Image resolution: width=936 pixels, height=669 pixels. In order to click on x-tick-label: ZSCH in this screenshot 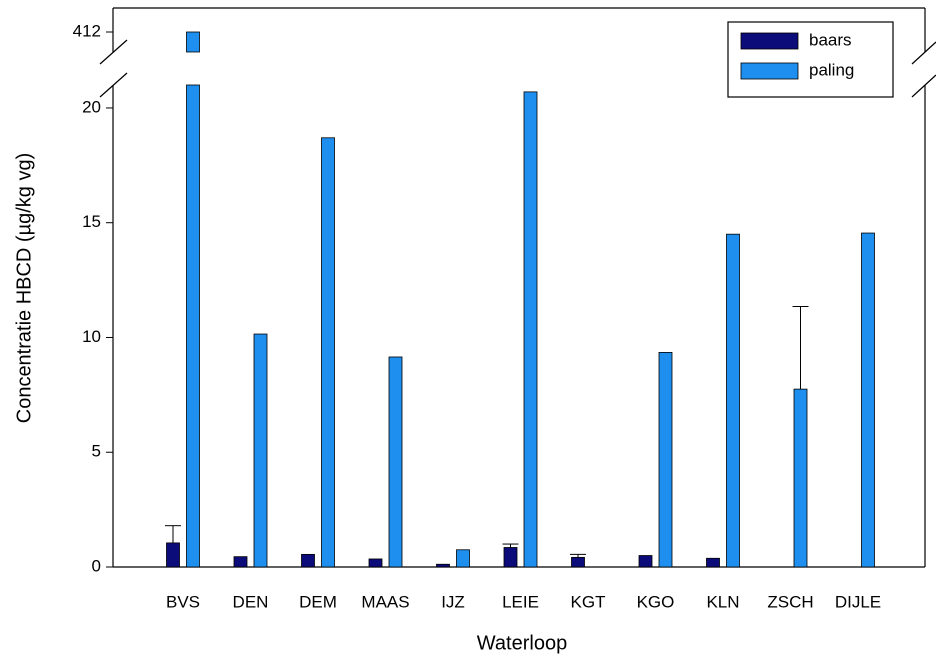, I will do `click(790, 601)`.